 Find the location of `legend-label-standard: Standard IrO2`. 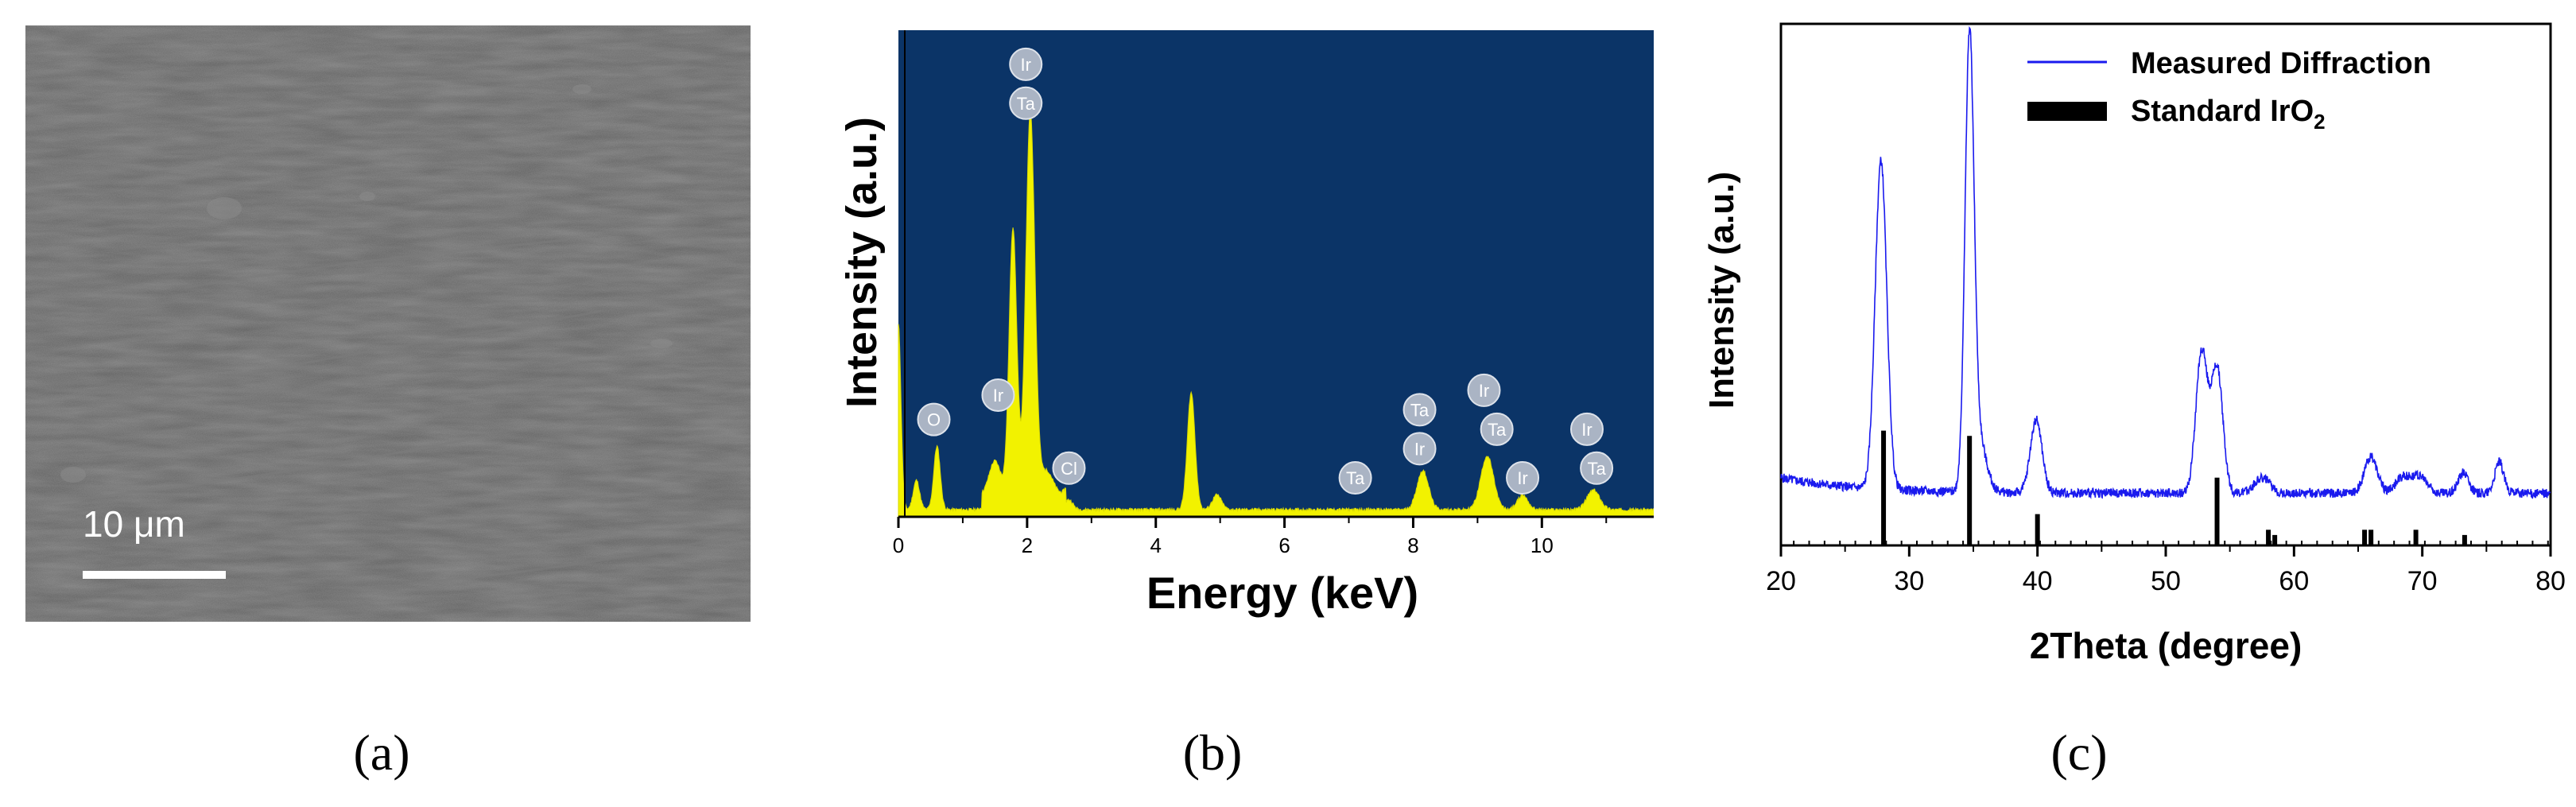

legend-label-standard: Standard IrO2 is located at coordinates (2229, 115).